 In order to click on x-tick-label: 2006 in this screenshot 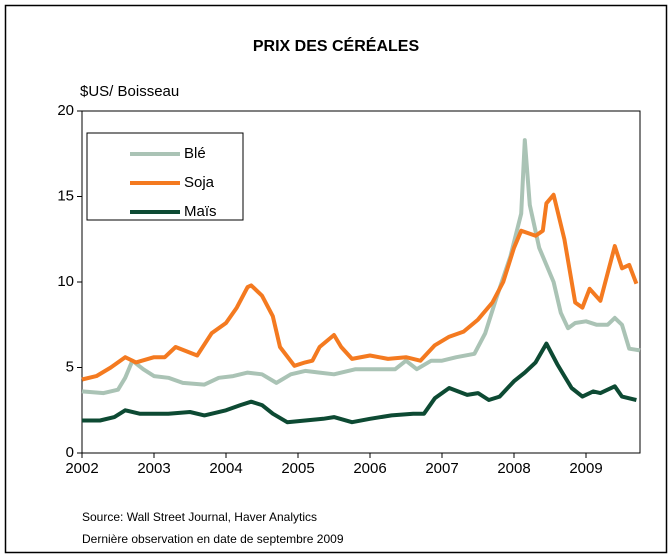, I will do `click(369, 468)`.